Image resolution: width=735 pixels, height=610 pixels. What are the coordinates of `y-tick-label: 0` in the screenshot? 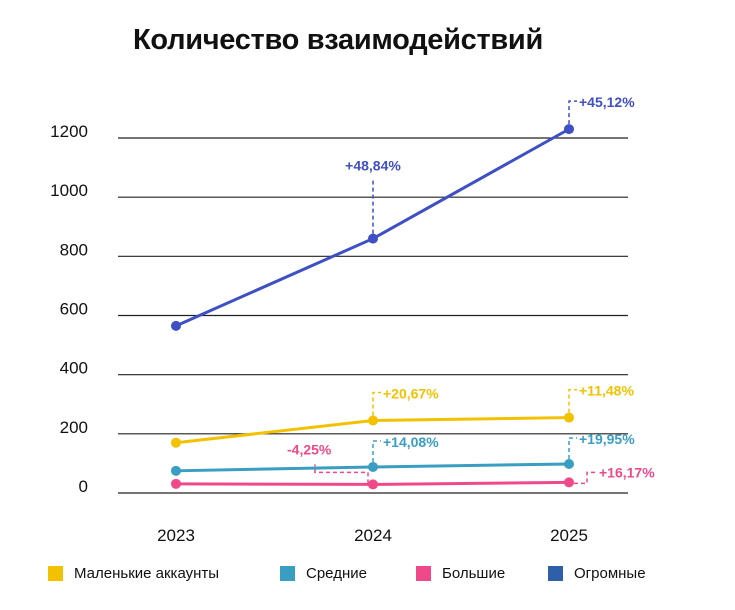 It's located at (83, 486).